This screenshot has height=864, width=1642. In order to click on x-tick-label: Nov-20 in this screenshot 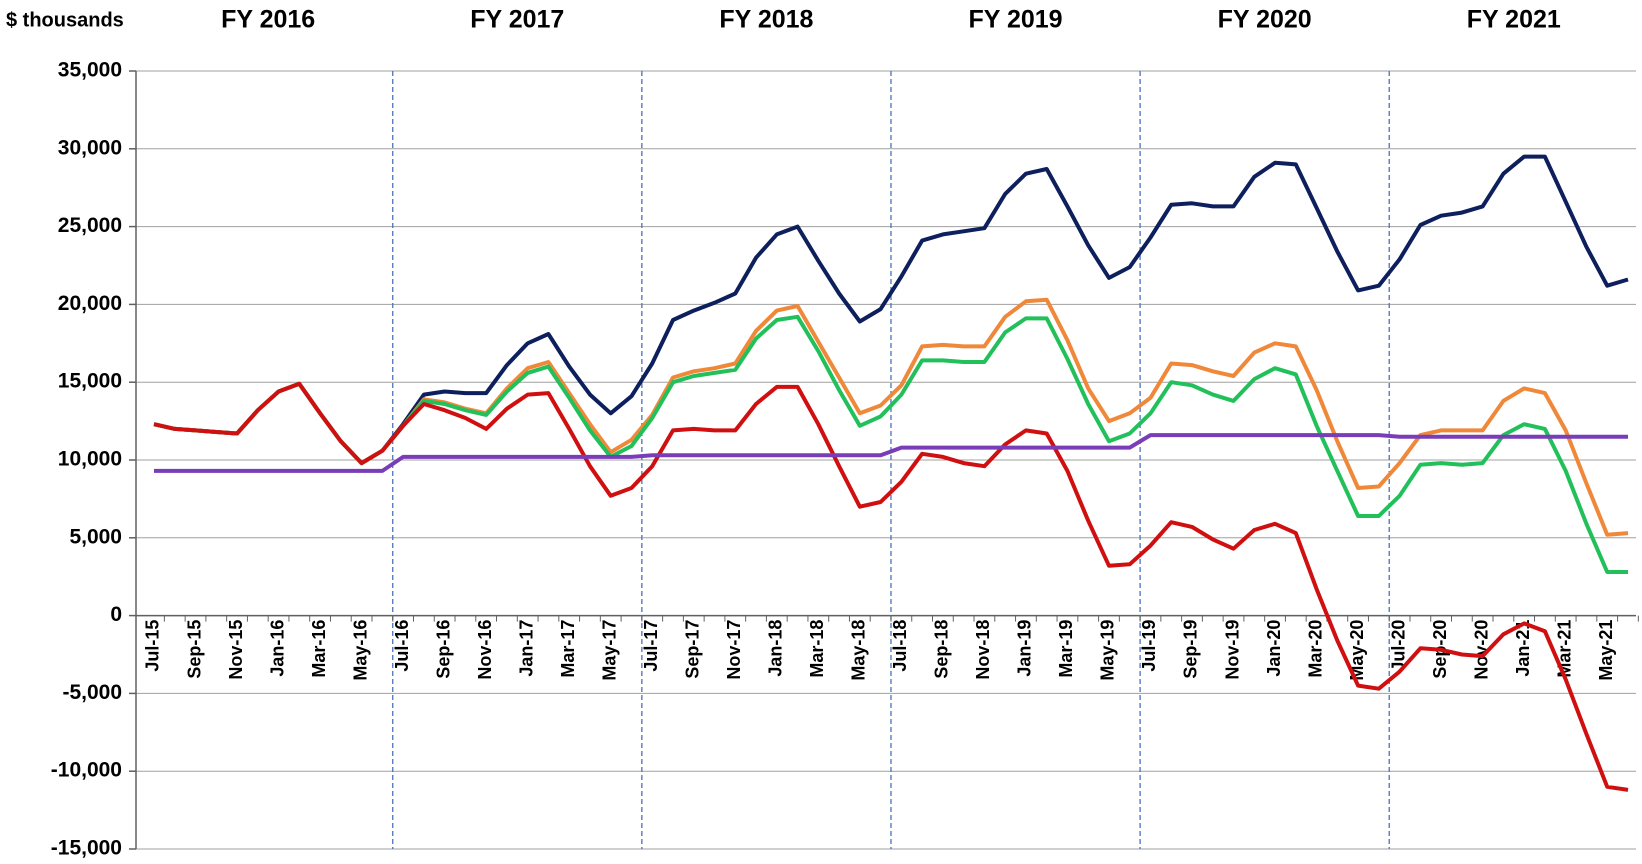, I will do `click(1481, 650)`.